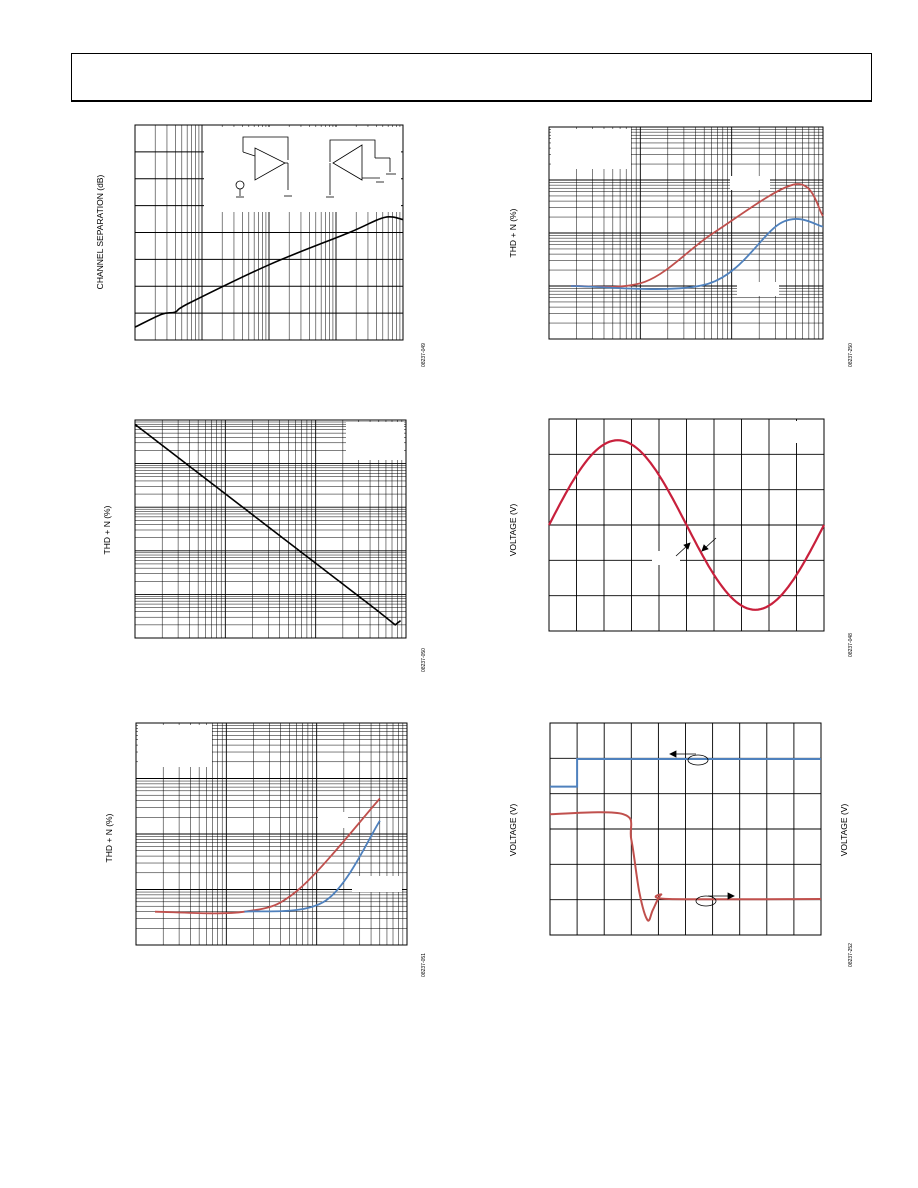 This screenshot has height=1188, width=918. I want to click on chart-3-legend-area, so click(175, 746).